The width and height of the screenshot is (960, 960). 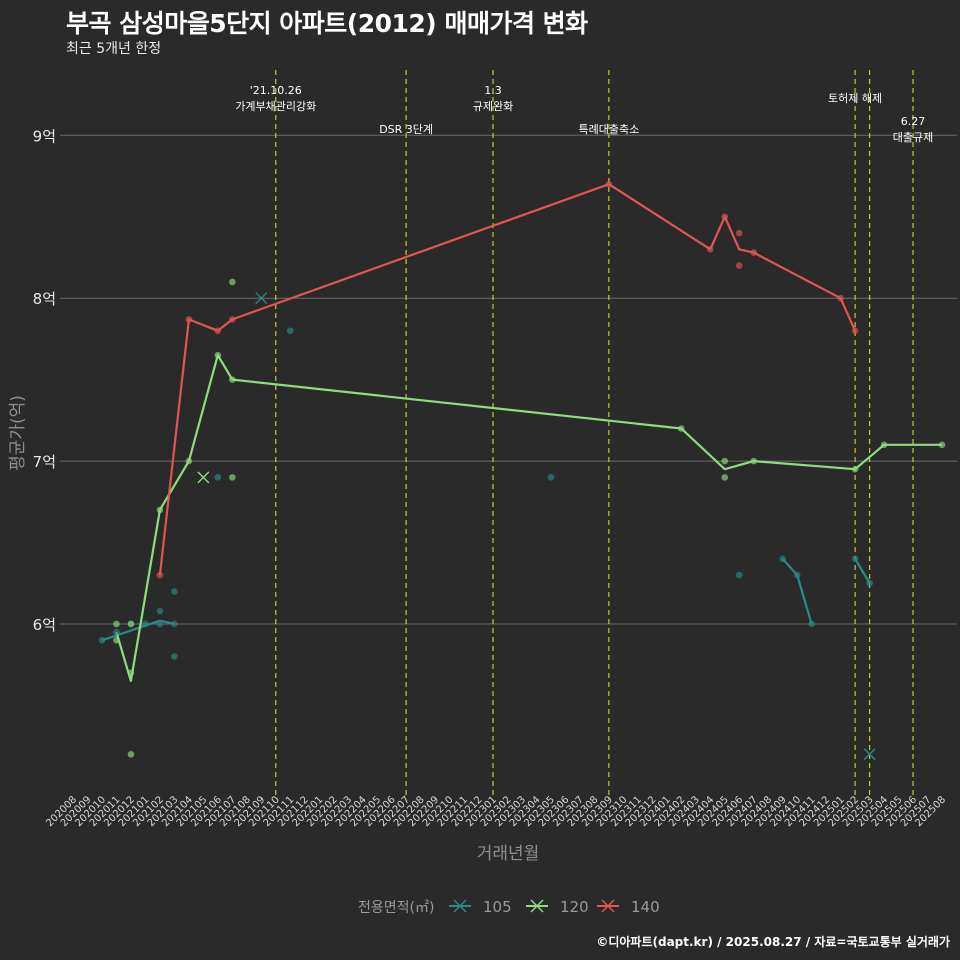 I want to click on event-label: 가계부채관리강화, so click(x=275, y=106).